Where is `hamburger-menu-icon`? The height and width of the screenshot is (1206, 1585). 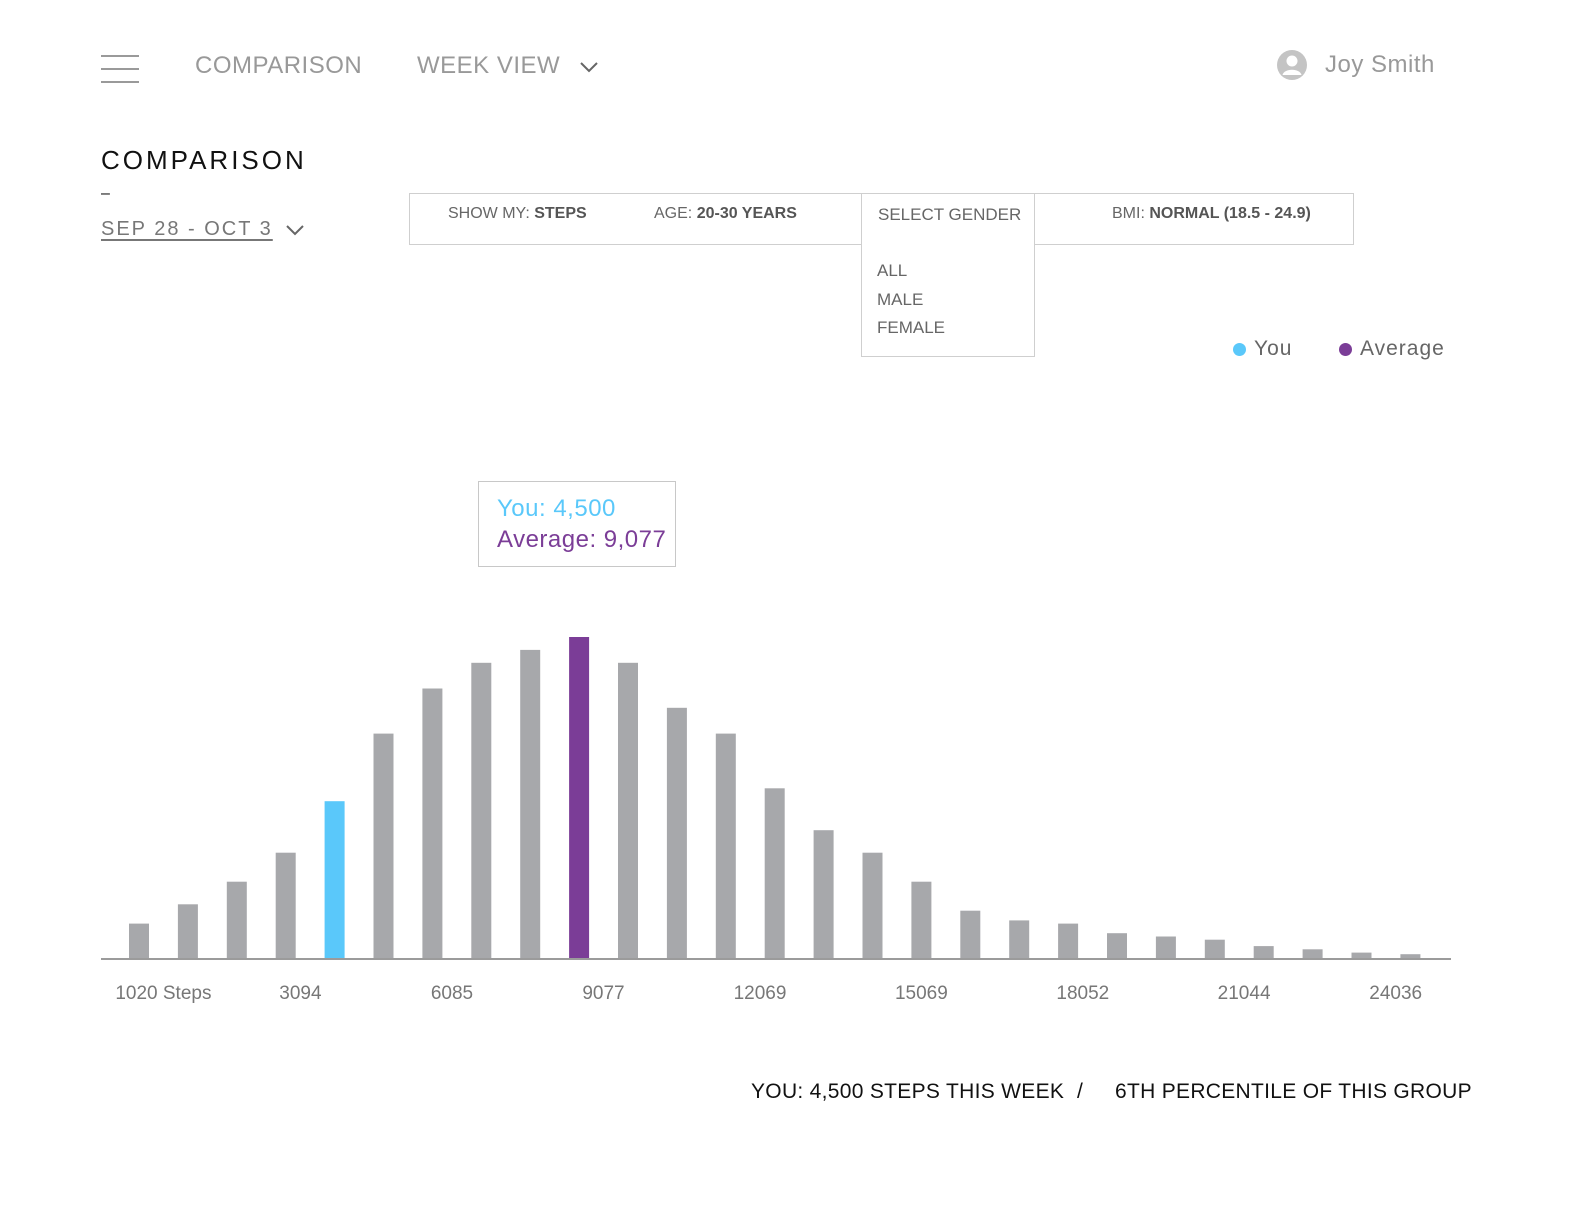 hamburger-menu-icon is located at coordinates (120, 69).